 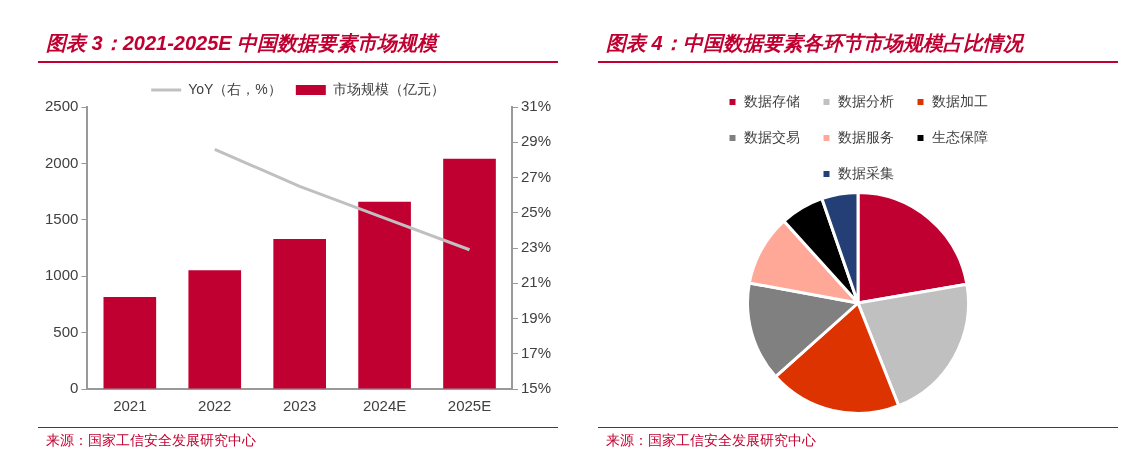 What do you see at coordinates (866, 136) in the screenshot?
I see `legend-label: 数据服务` at bounding box center [866, 136].